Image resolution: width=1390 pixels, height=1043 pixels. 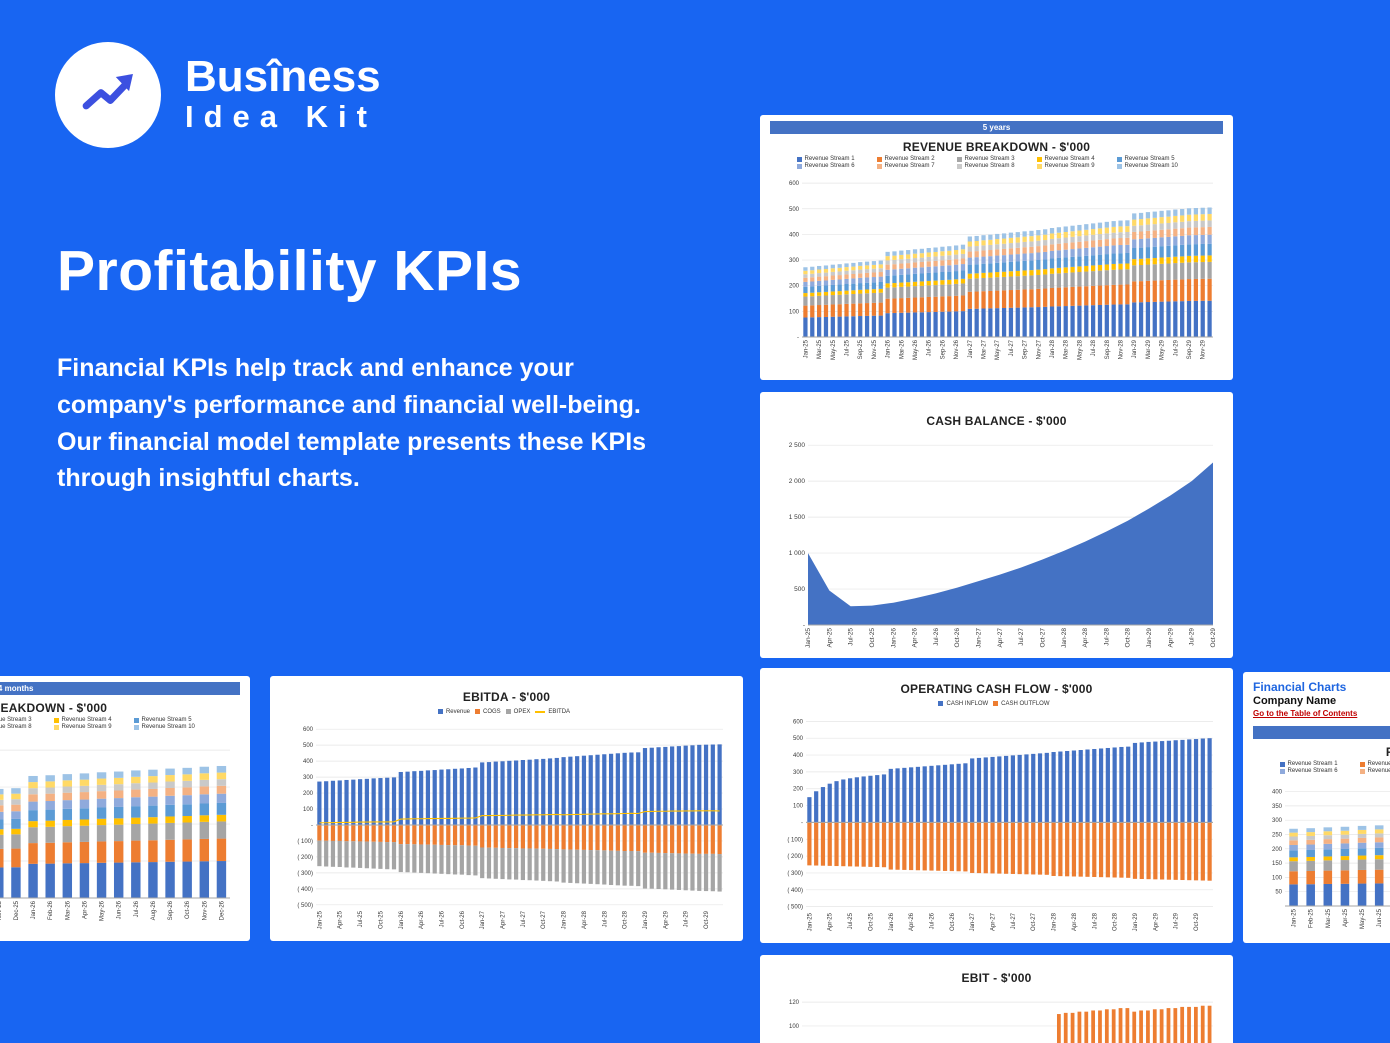 I want to click on svg-text: Jan-27, so click(x=973, y=921).